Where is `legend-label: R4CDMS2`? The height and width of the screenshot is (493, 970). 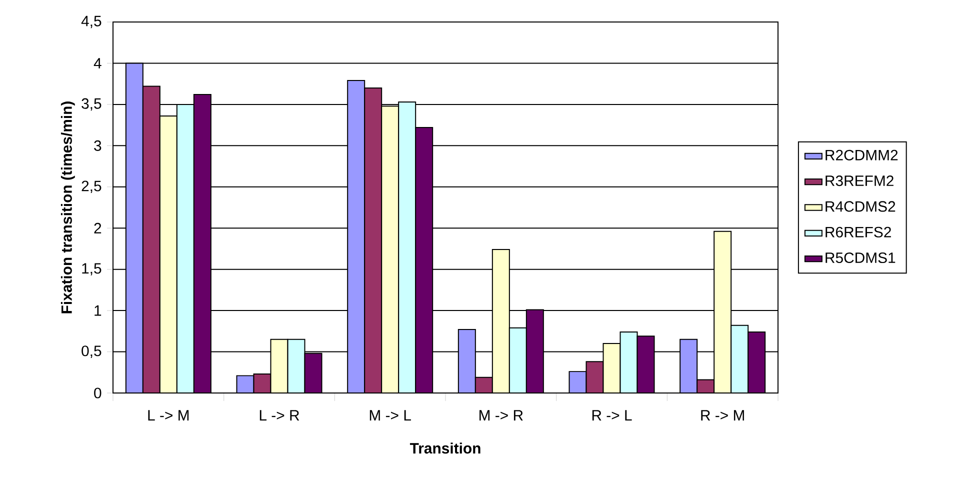 legend-label: R4CDMS2 is located at coordinates (861, 206).